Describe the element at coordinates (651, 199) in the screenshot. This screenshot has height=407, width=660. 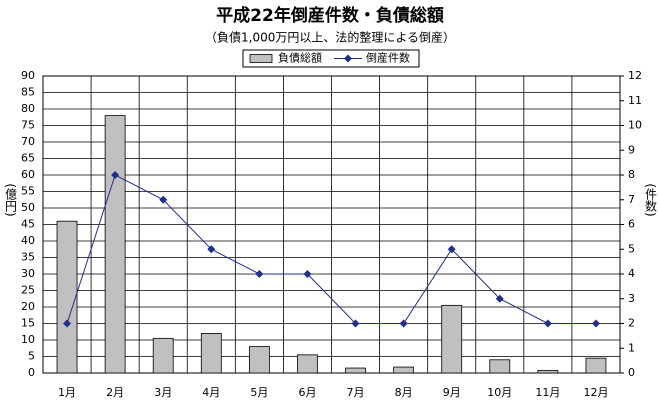
I see `y2-axis-label: (件数)` at that location.